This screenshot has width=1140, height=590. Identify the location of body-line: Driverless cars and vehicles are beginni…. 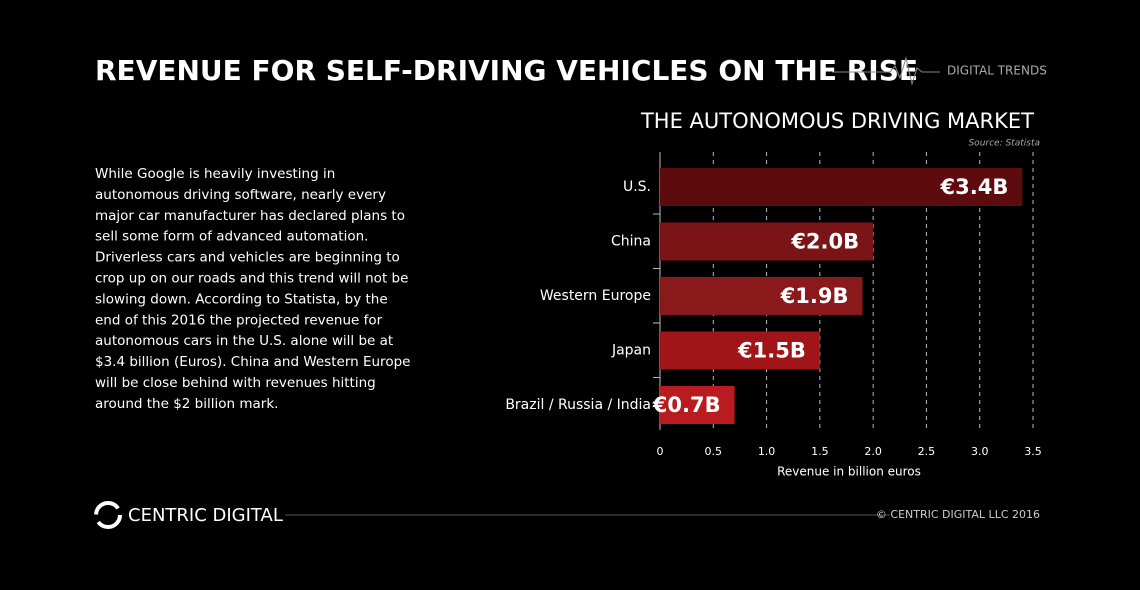
(247, 258).